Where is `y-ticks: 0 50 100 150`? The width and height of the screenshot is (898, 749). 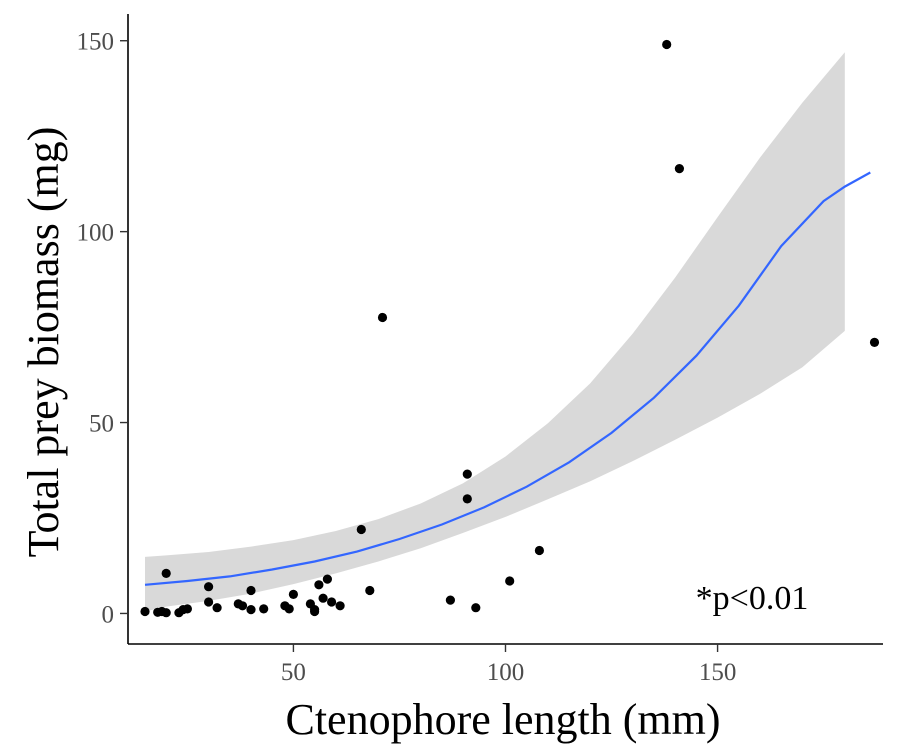 y-ticks: 0 50 100 150 is located at coordinates (102, 328).